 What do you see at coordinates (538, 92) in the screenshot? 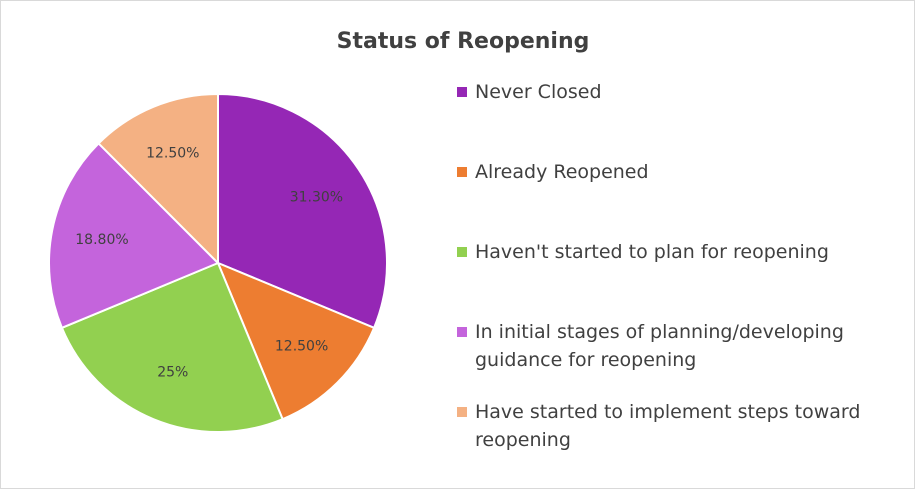
I see `legend-label: Never Closed` at bounding box center [538, 92].